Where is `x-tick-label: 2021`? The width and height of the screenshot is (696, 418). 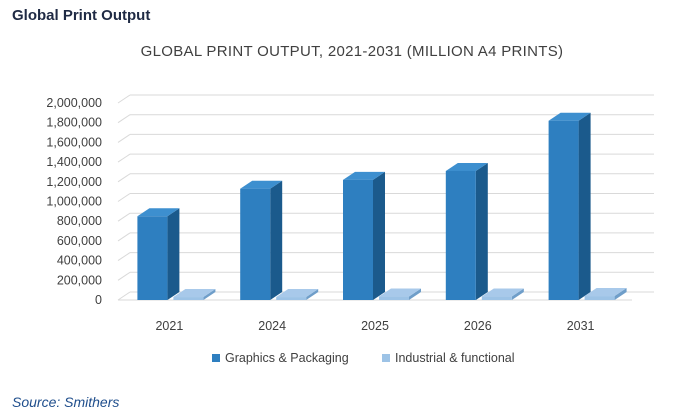 x-tick-label: 2021 is located at coordinates (169, 326).